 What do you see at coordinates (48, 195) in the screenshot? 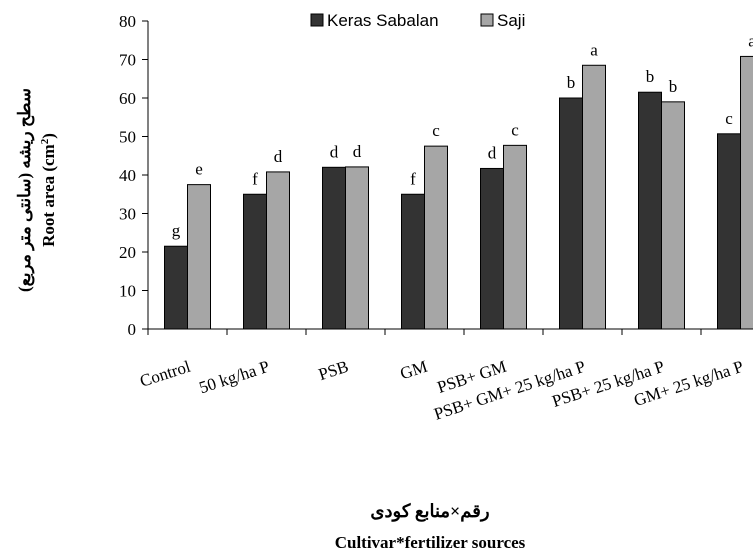
I see `y-axis-title-en-main: Root area (cm` at bounding box center [48, 195].